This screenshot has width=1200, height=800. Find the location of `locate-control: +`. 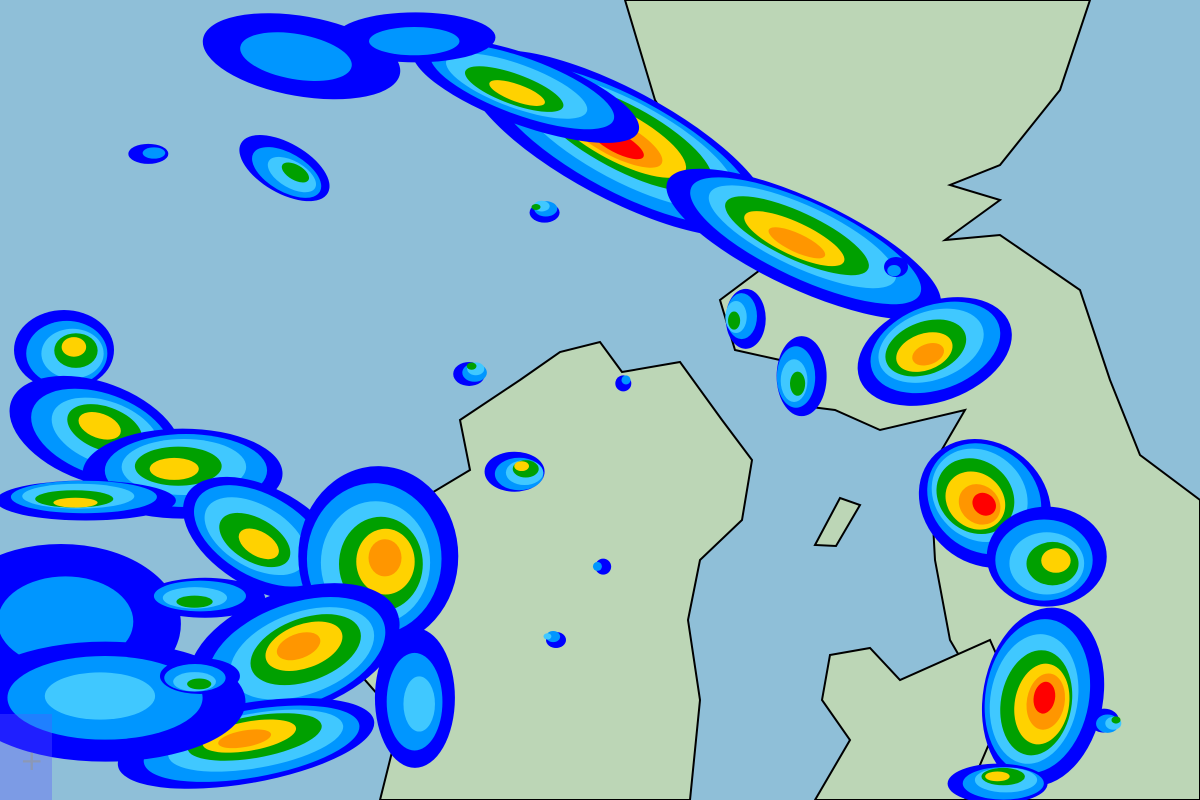

locate-control: + is located at coordinates (26, 757).